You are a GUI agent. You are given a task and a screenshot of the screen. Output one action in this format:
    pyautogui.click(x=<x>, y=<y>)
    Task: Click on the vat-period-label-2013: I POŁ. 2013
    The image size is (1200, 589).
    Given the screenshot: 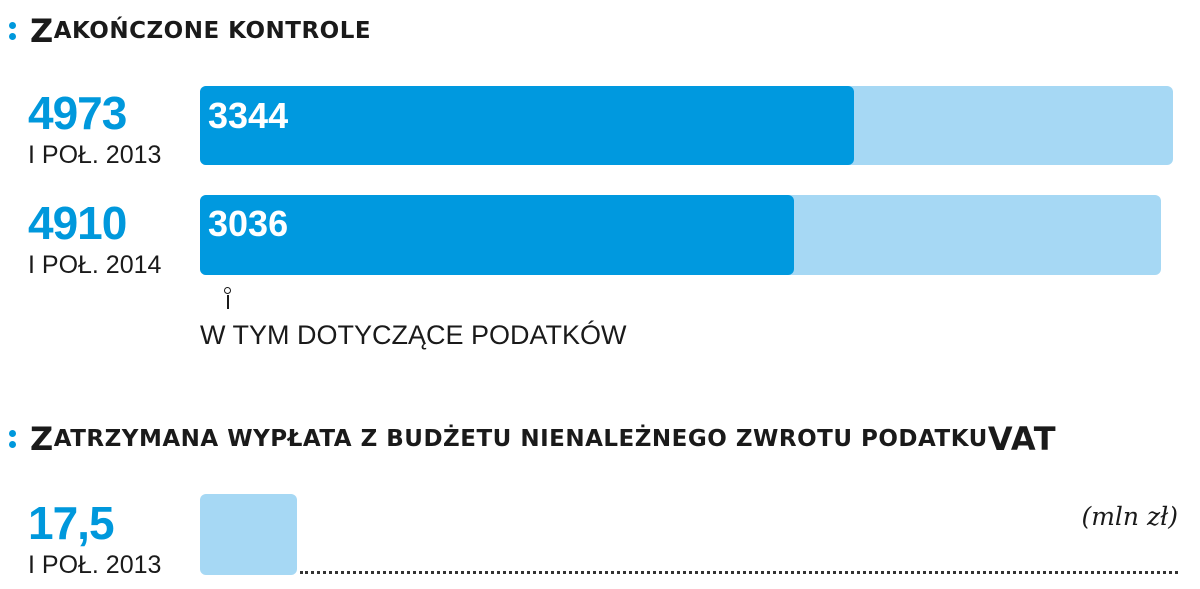 What is the action you would take?
    pyautogui.click(x=95, y=565)
    